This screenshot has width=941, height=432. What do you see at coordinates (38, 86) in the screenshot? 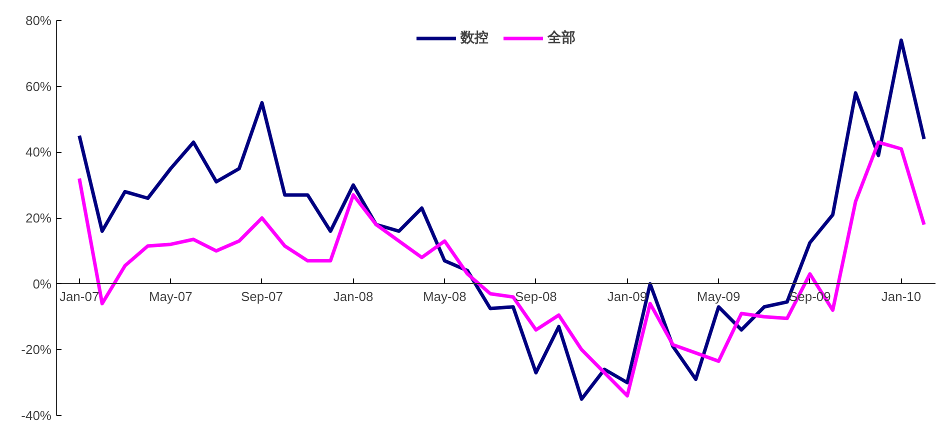
I see `y-tick-label: 60%` at bounding box center [38, 86].